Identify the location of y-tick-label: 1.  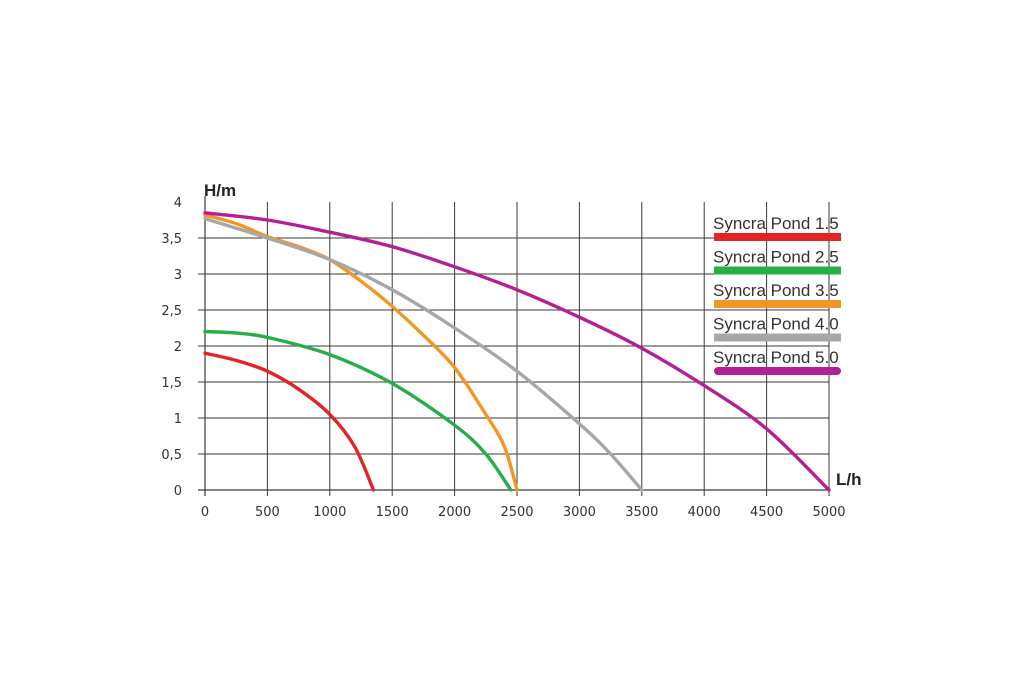
(178, 419).